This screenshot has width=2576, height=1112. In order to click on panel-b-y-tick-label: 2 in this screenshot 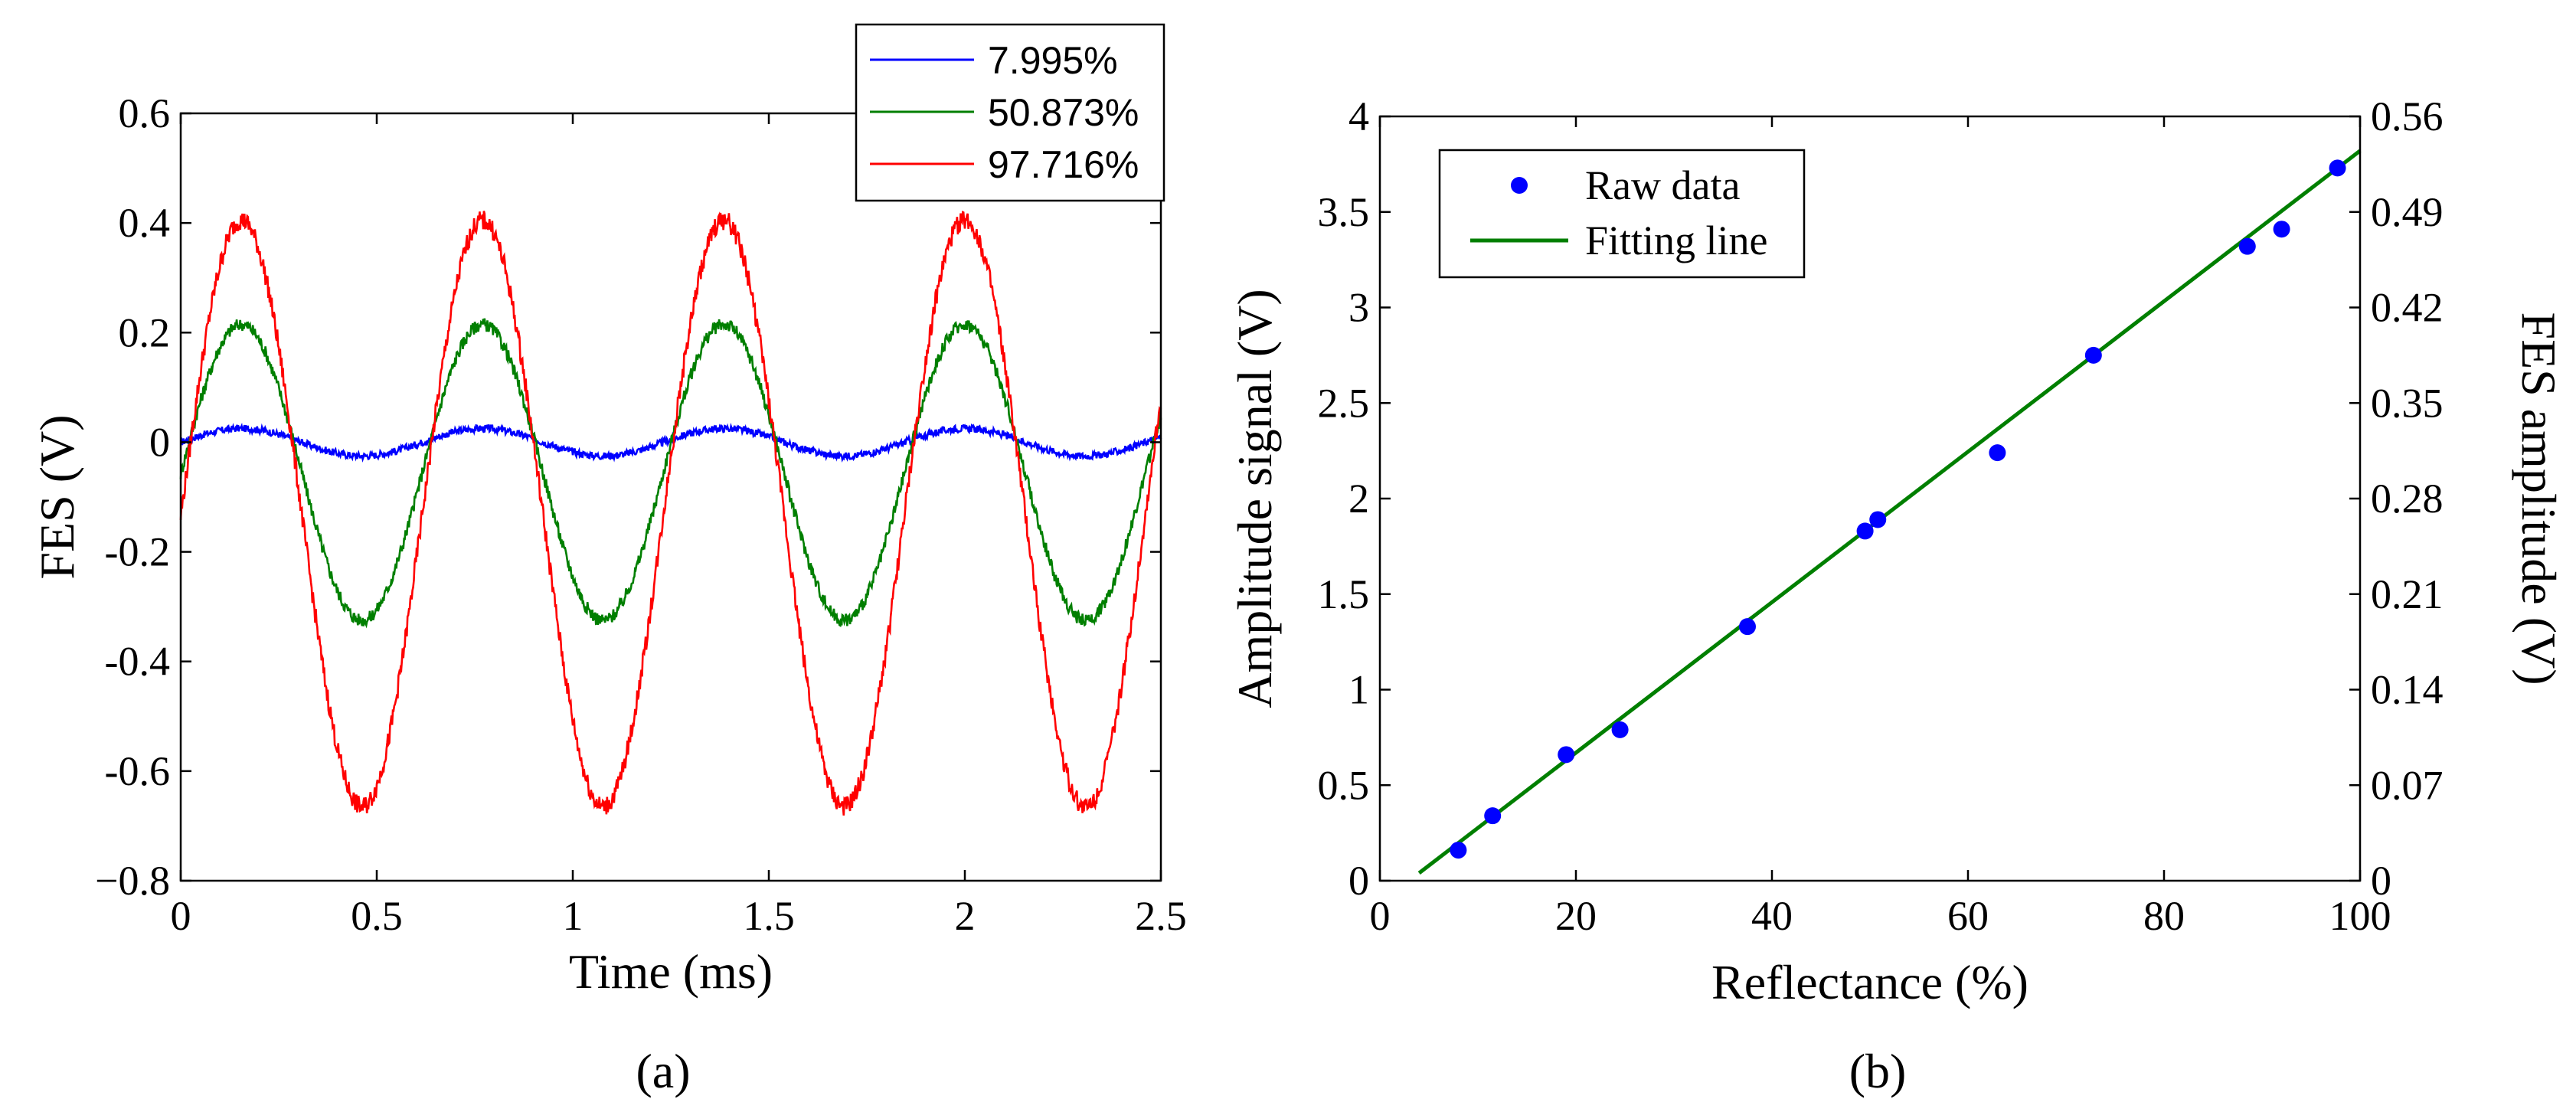, I will do `click(1358, 499)`.